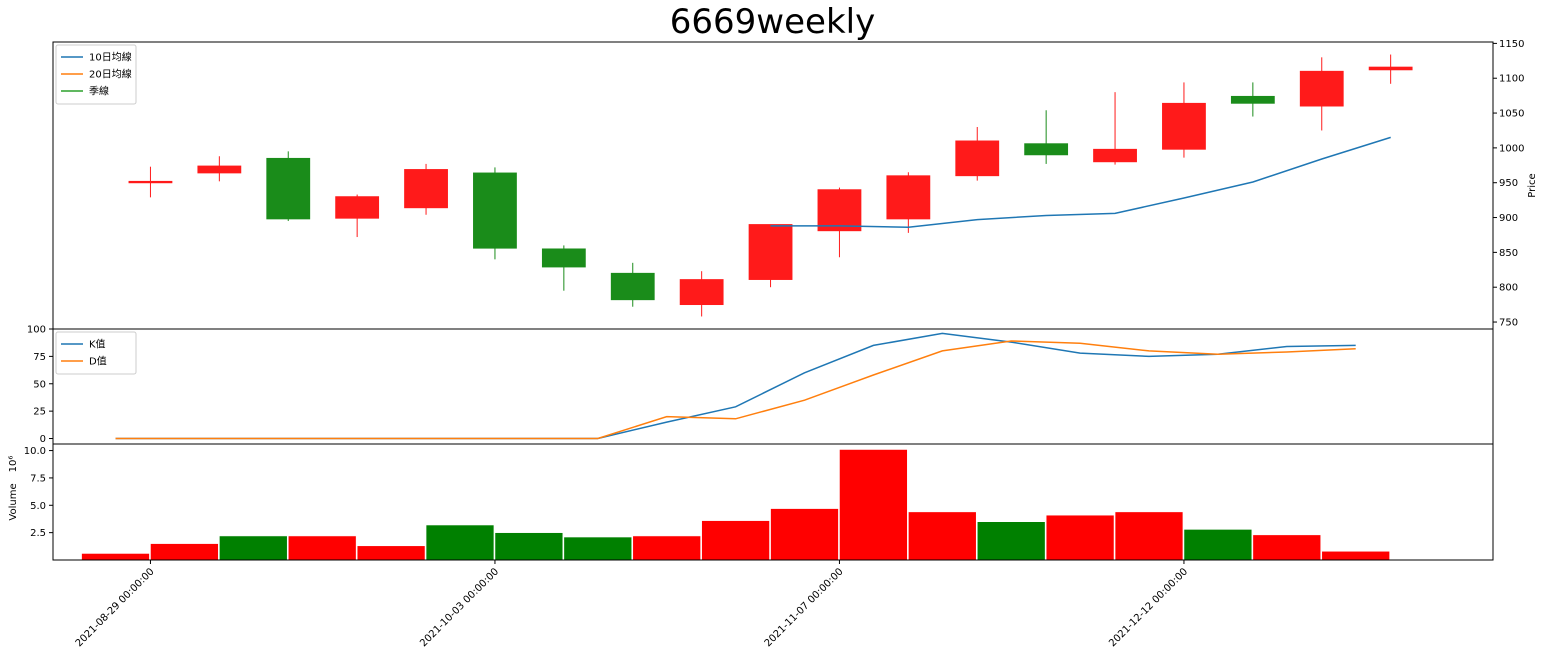  Describe the element at coordinates (735, 390) in the screenshot. I see `d-line` at that location.